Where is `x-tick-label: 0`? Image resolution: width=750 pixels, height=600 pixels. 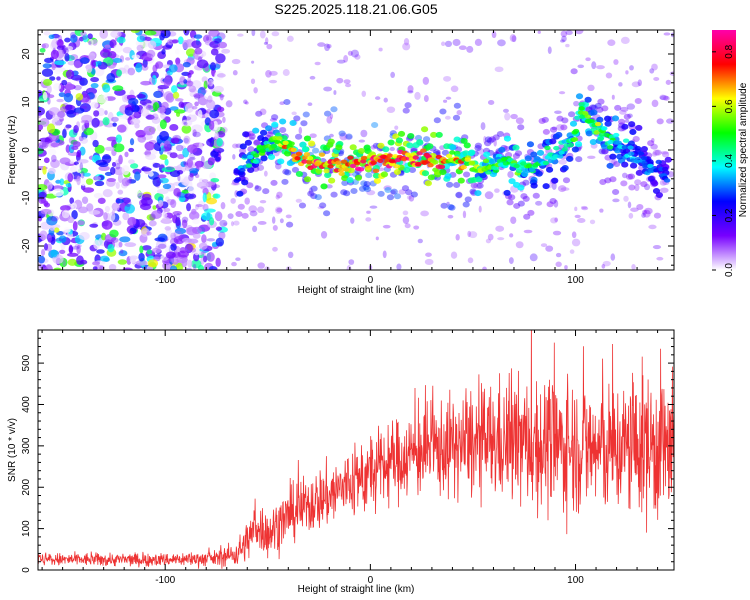
x-tick-label: 0 is located at coordinates (371, 580).